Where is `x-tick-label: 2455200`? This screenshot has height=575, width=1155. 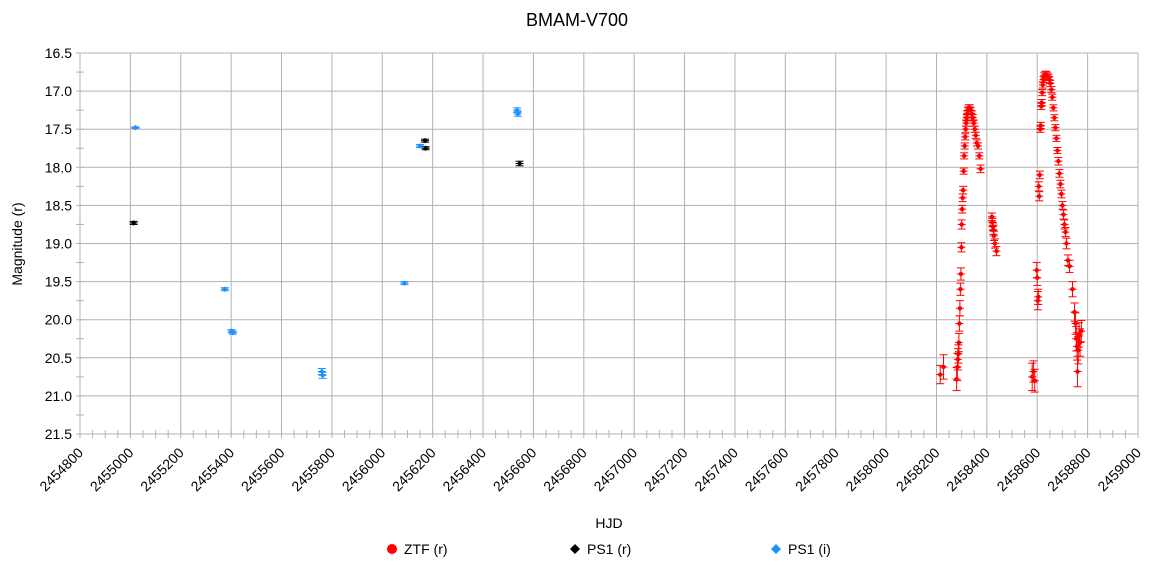
x-tick-label: 2455200 is located at coordinates (162, 469).